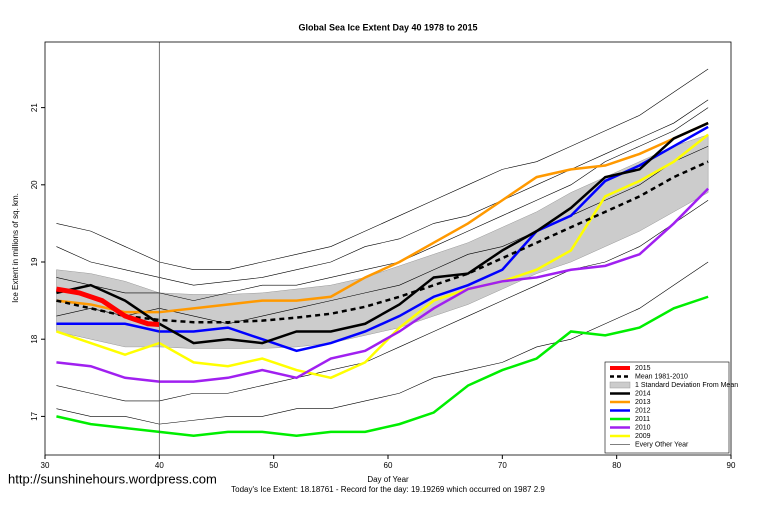 The image size is (759, 506). Describe the element at coordinates (45, 465) in the screenshot. I see `x-tick-label: 30` at that location.